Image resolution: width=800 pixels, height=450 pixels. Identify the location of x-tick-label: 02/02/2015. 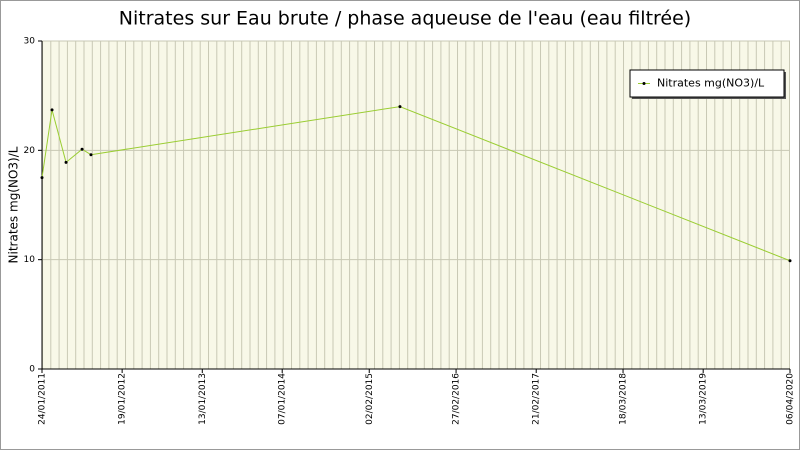
(370, 399).